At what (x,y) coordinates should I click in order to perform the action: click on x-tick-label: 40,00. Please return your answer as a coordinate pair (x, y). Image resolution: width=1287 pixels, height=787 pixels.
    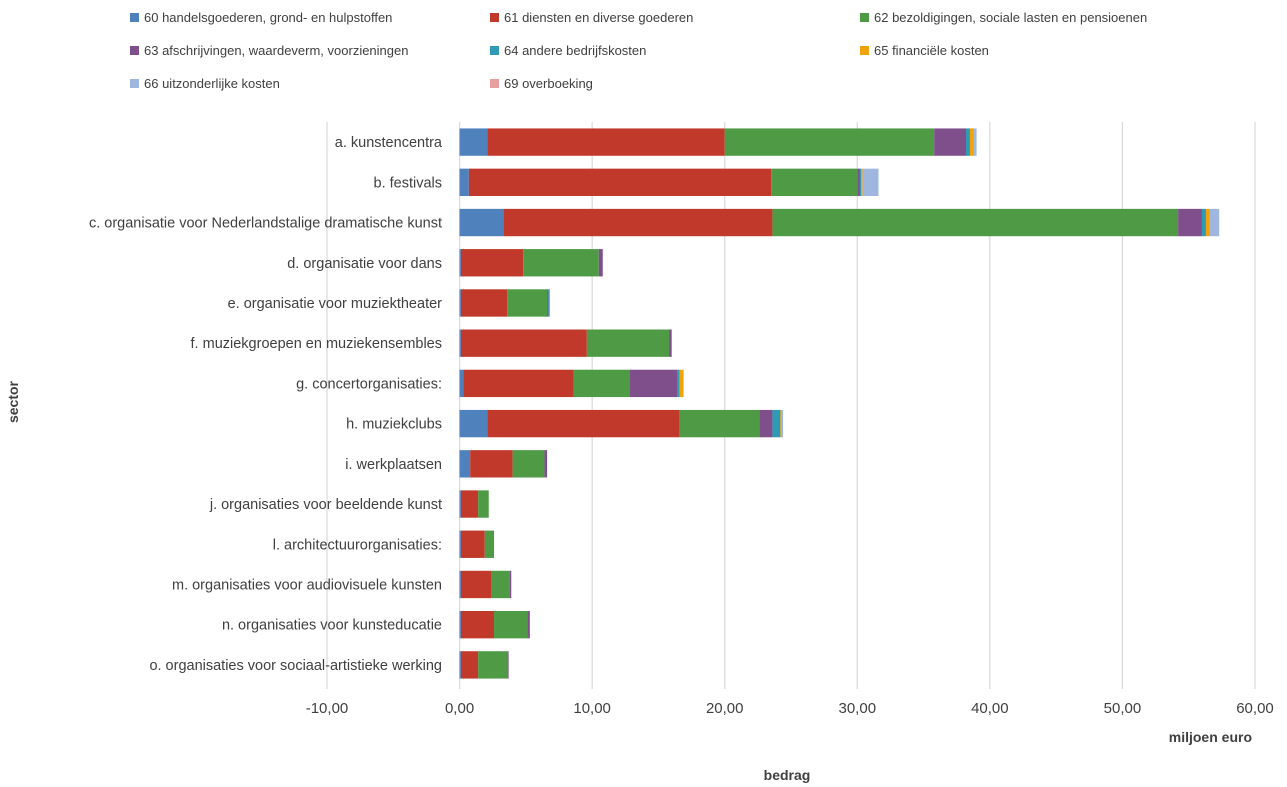
    Looking at the image, I should click on (990, 708).